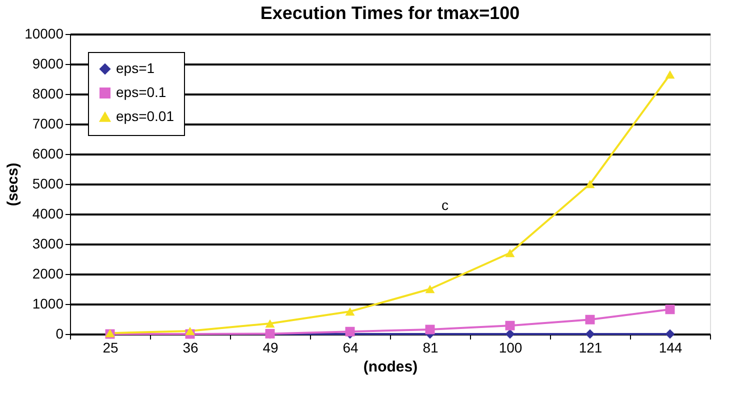 This screenshot has width=755, height=415. Describe the element at coordinates (60, 334) in the screenshot. I see `y-tick-label: 0` at that location.